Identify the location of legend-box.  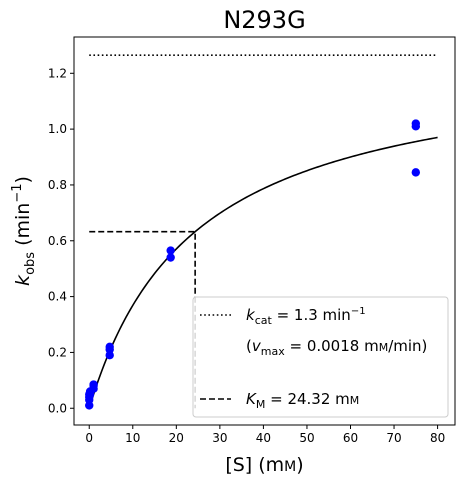
(320, 357).